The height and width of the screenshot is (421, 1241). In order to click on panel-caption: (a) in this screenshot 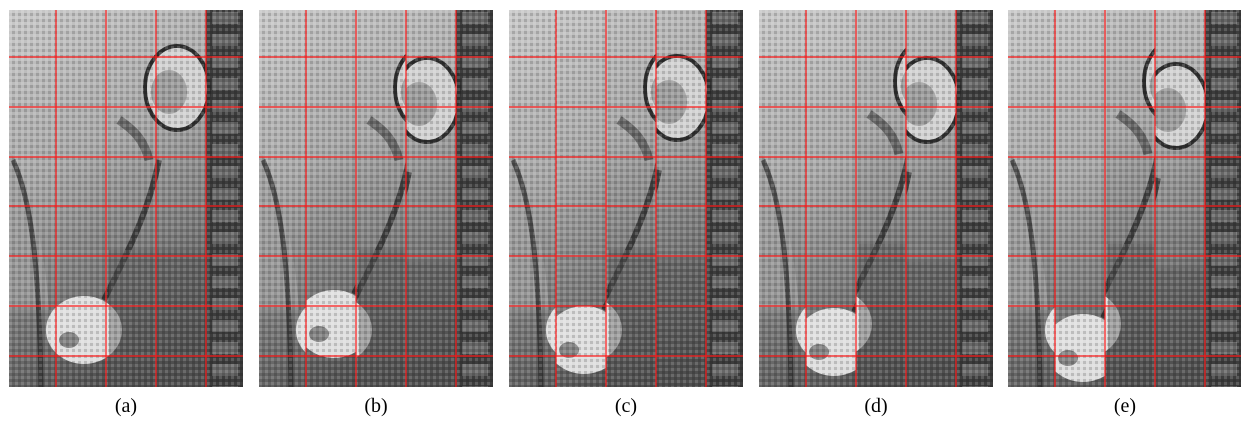, I will do `click(126, 406)`.